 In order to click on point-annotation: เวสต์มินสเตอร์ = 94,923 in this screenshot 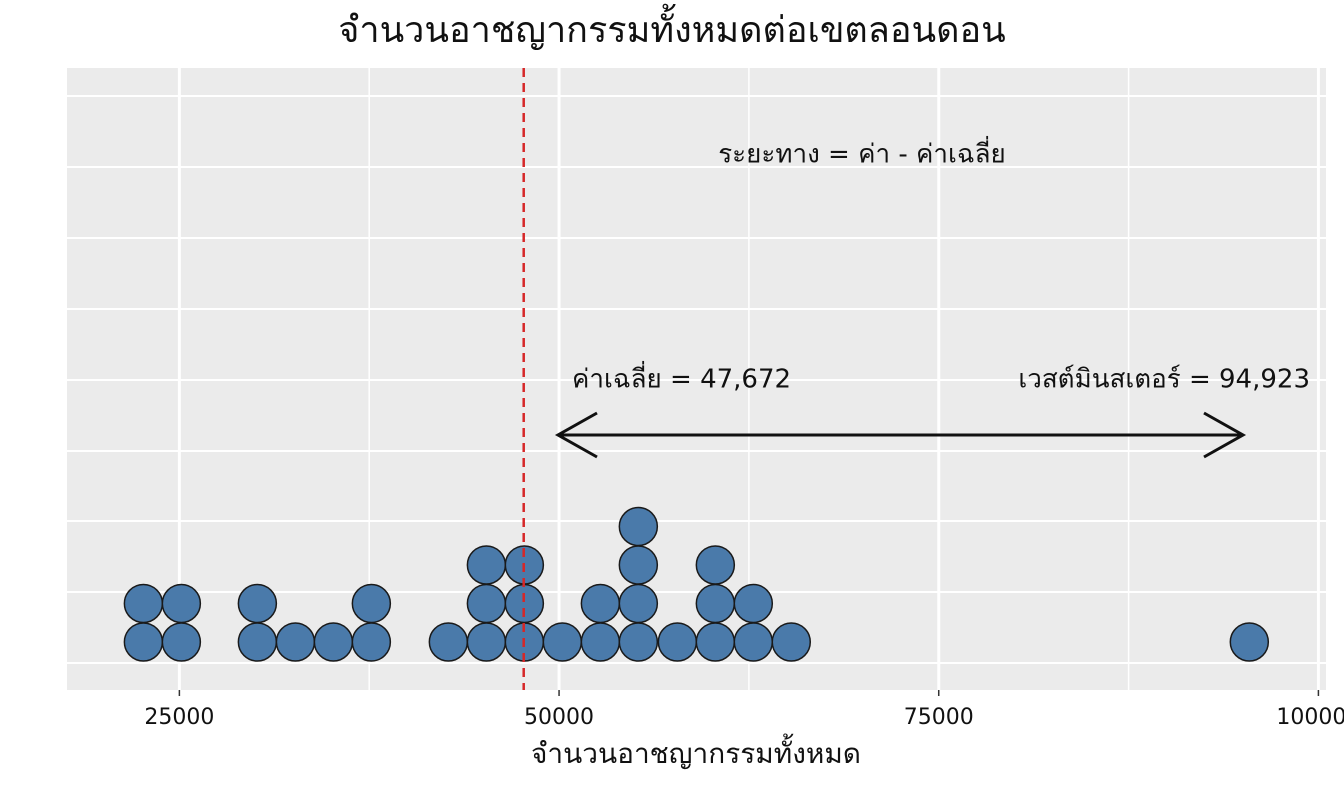, I will do `click(1164, 380)`.